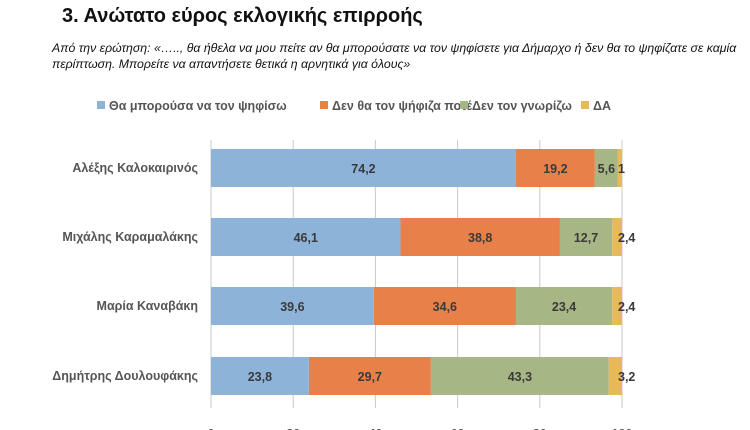 This screenshot has width=750, height=430. I want to click on section-title: 3. Ανώτατο εύρος εκλογικής επιρροής, so click(242, 16).